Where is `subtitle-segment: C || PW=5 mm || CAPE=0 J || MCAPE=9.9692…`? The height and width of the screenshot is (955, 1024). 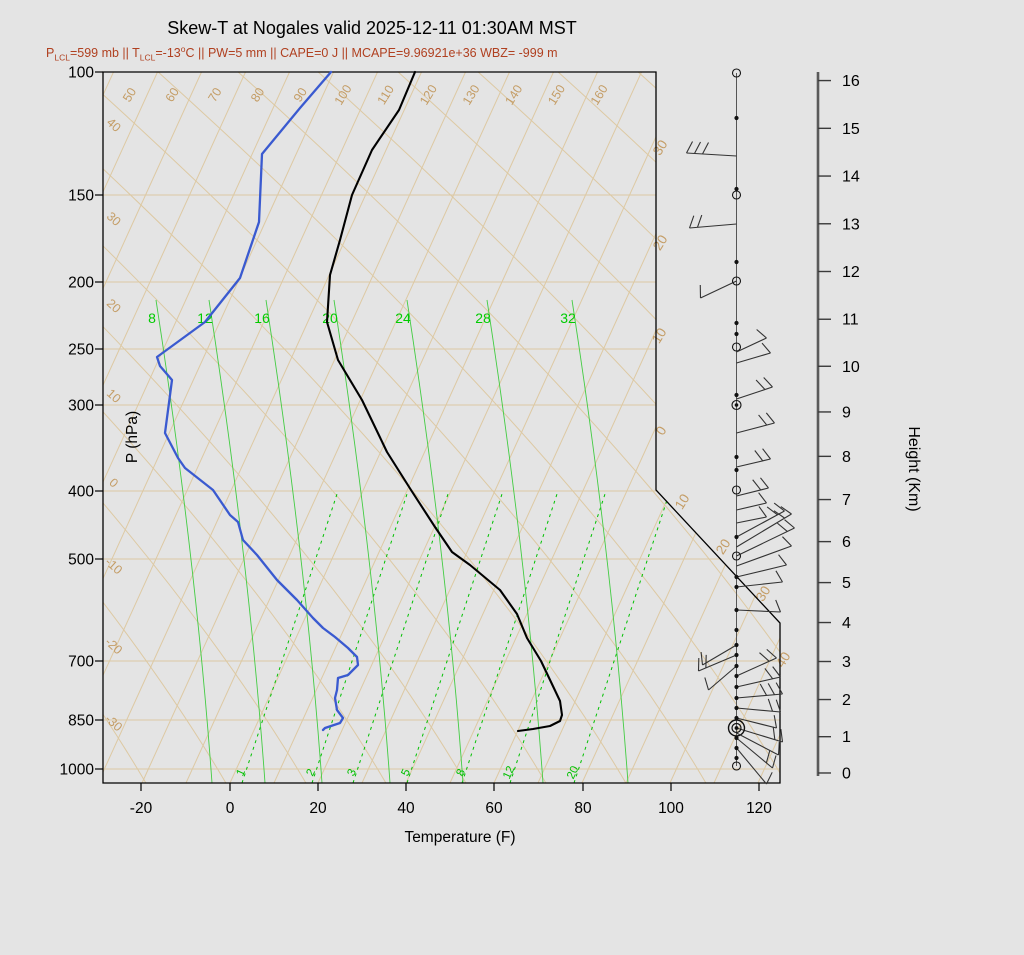
subtitle-segment: C || PW=5 mm || CAPE=0 J || MCAPE=9.9692… is located at coordinates (371, 53).